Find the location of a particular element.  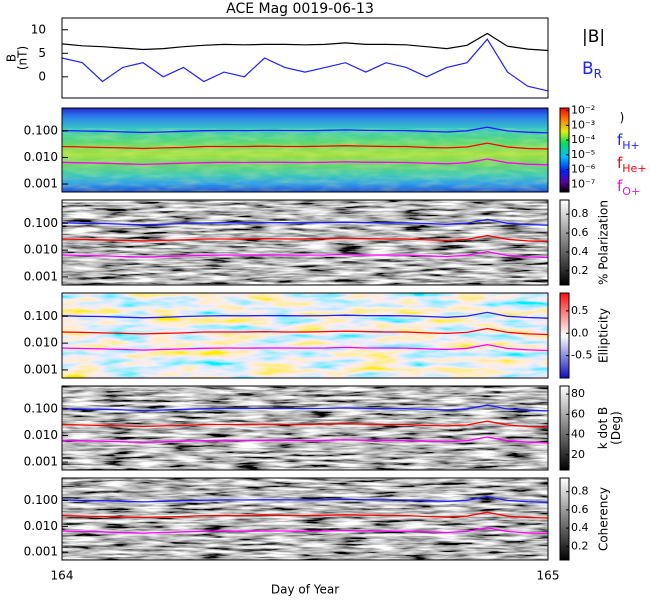

legend-subscript: R is located at coordinates (598, 74).